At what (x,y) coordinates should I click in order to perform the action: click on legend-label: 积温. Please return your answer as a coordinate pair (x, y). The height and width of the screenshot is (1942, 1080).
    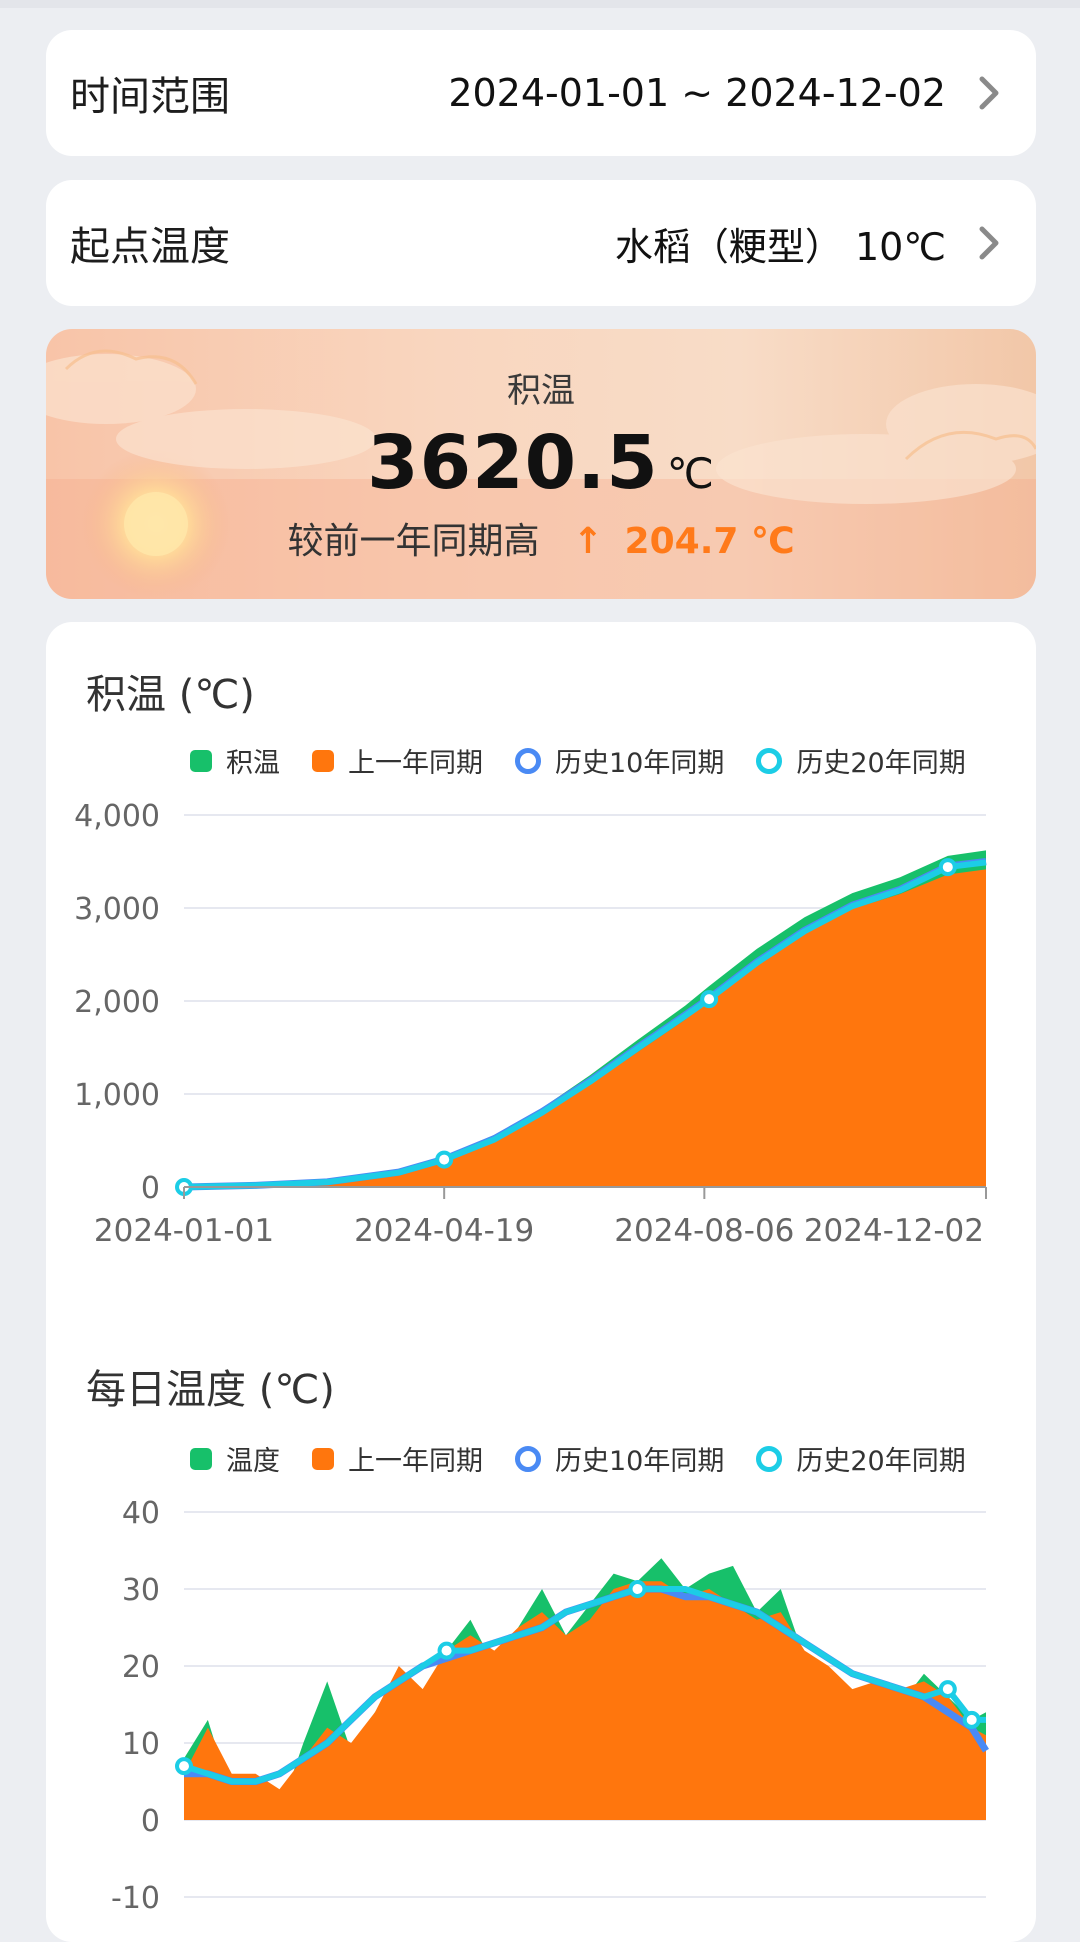
    Looking at the image, I should click on (253, 763).